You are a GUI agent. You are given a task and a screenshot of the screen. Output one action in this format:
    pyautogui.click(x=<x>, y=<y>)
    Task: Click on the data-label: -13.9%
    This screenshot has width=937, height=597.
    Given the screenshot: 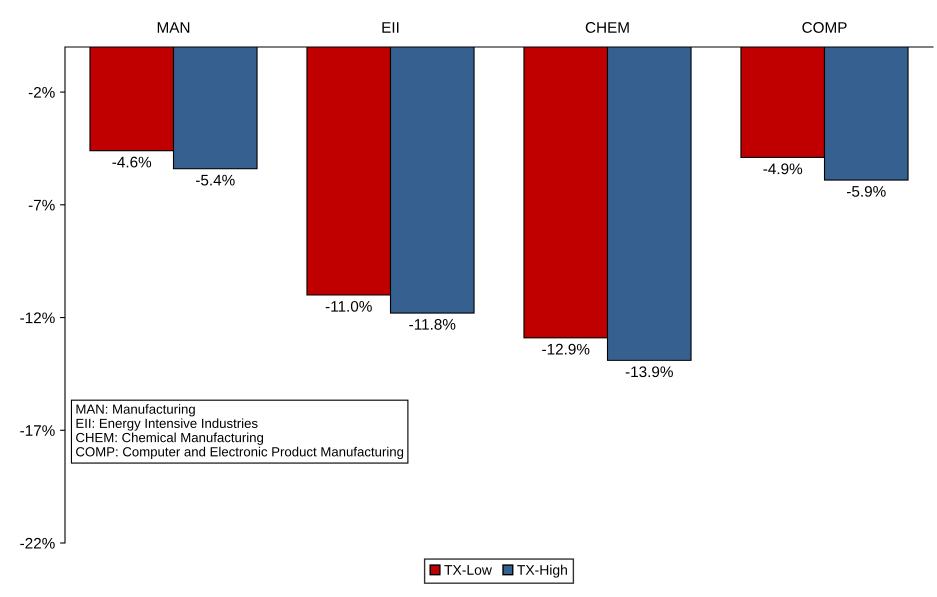 What is the action you would take?
    pyautogui.click(x=649, y=372)
    